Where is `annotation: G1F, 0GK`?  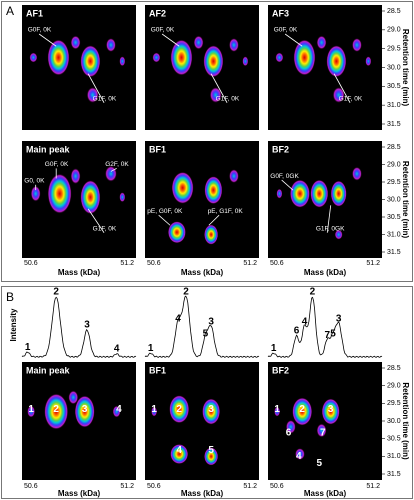
annotation: G1F, 0GK is located at coordinates (330, 228).